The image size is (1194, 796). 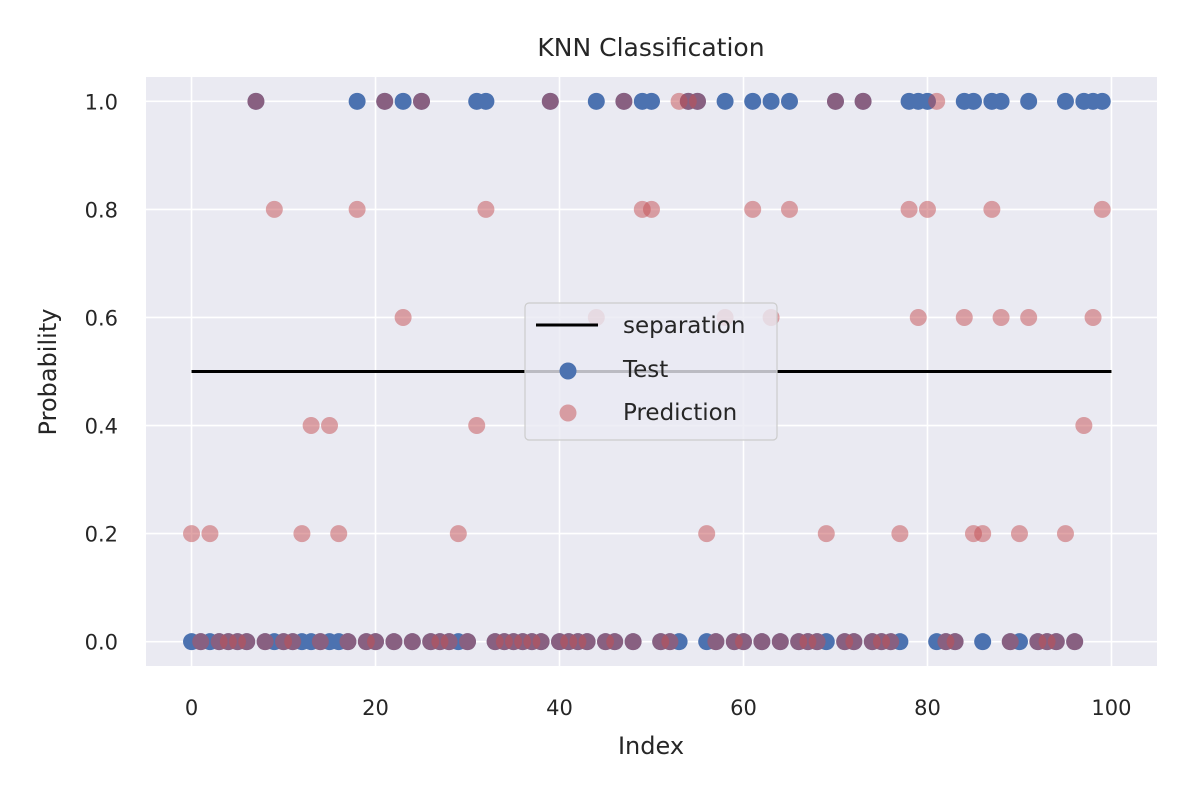 I want to click on x-tick-labels: 0 20 40 60 80 100, so click(x=658, y=708).